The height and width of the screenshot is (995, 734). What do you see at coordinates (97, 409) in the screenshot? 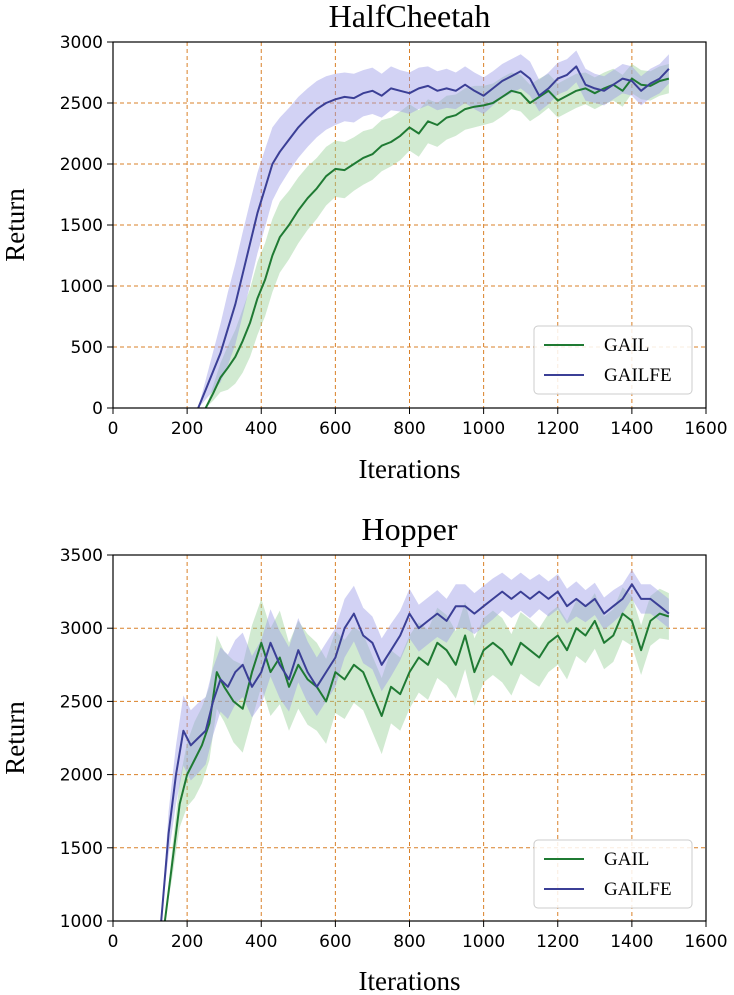
I see `y-tick-label: 0` at bounding box center [97, 409].